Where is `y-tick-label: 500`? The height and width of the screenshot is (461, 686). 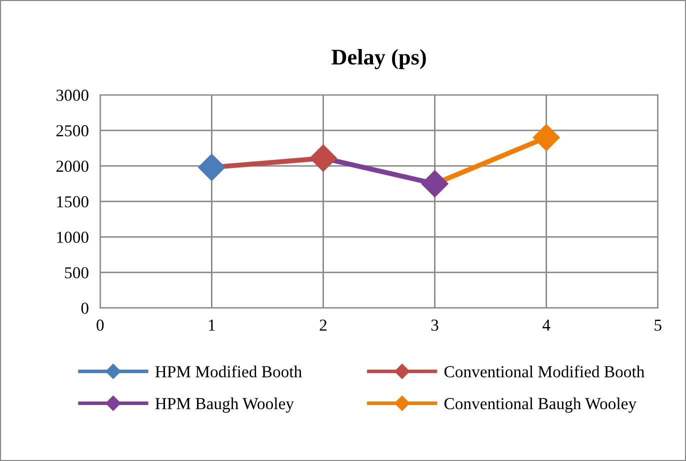
y-tick-label: 500 is located at coordinates (76, 272).